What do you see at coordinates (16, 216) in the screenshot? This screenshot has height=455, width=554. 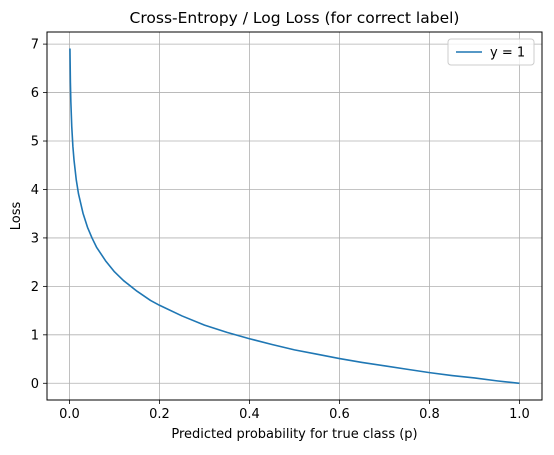 I see `y-axis-label: Loss` at bounding box center [16, 216].